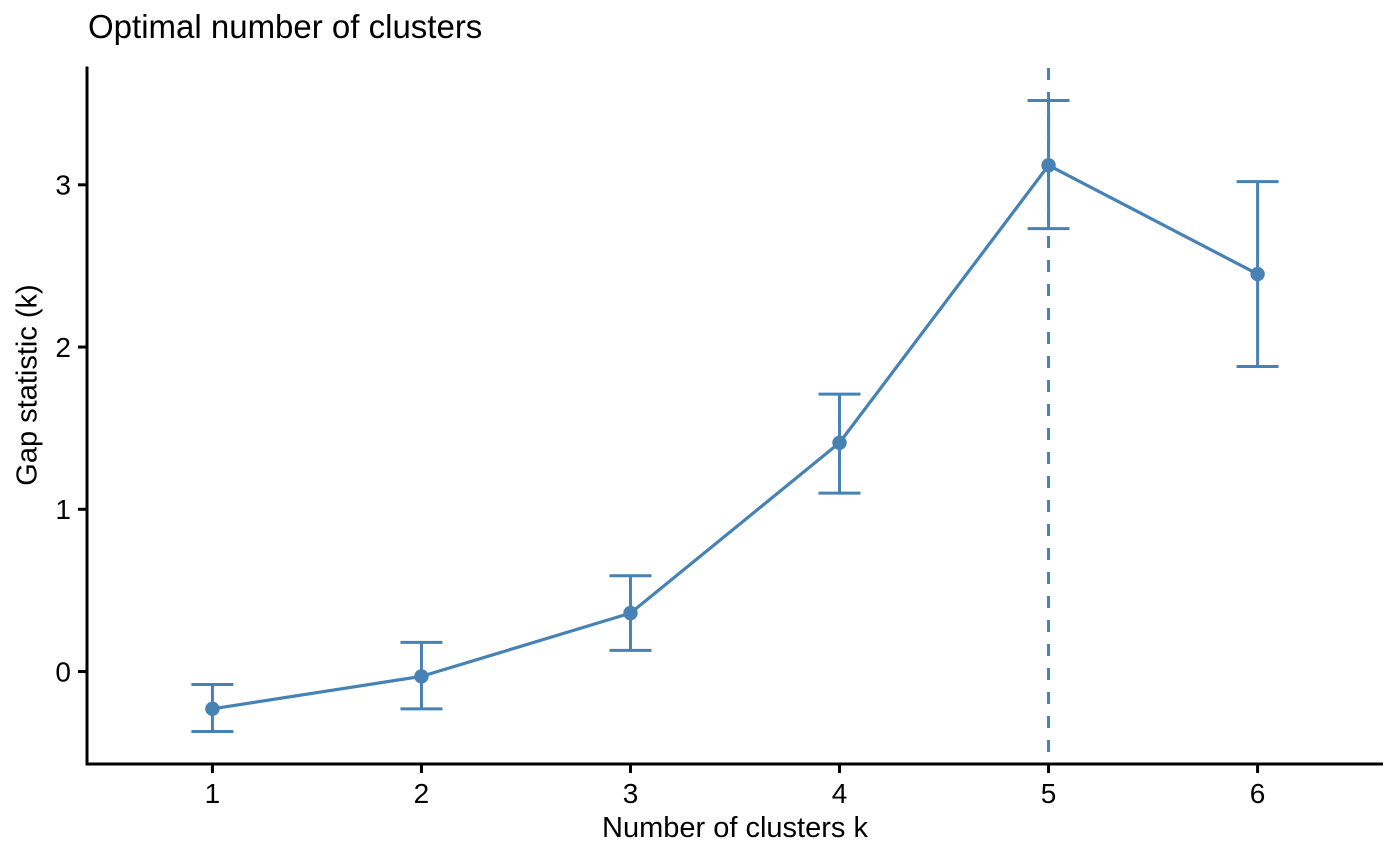  I want to click on x-tick-label: 5, so click(1049, 793).